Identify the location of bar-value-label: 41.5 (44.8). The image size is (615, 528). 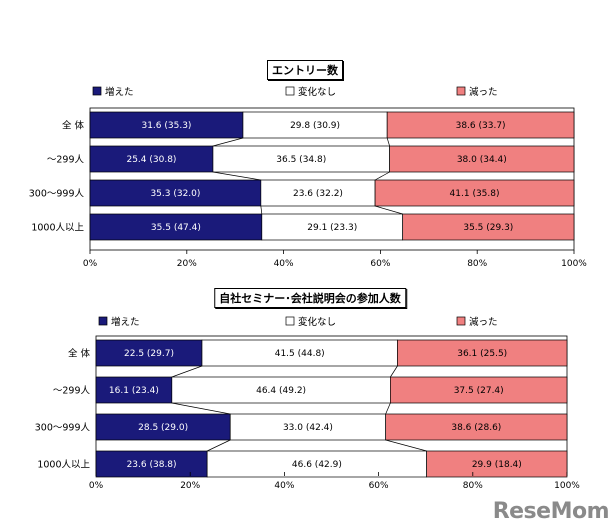
(300, 354).